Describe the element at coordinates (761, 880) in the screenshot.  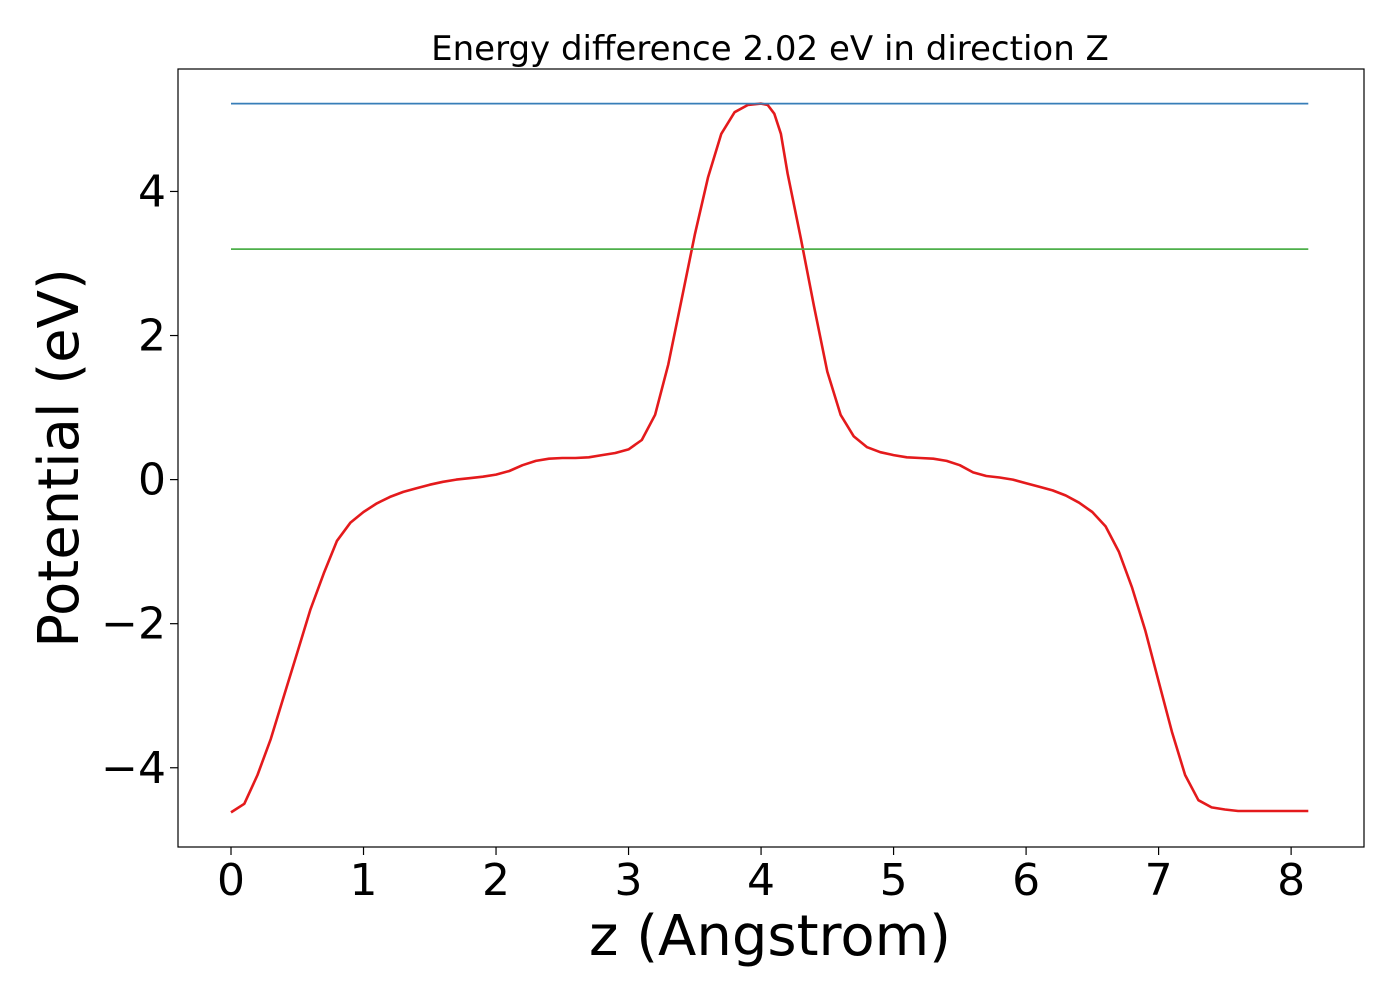
I see `x-tick-label: 4` at that location.